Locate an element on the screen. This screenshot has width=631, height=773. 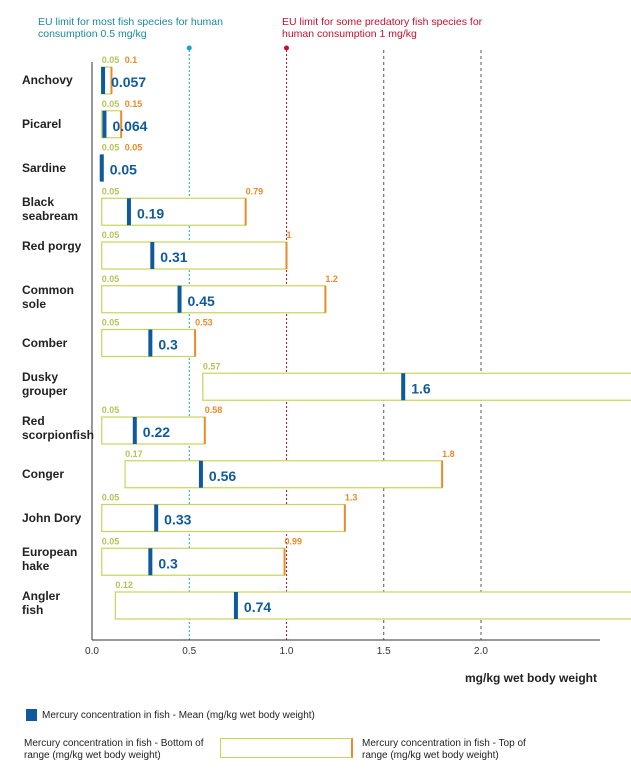
range-top-label: 1.8 is located at coordinates (448, 454).